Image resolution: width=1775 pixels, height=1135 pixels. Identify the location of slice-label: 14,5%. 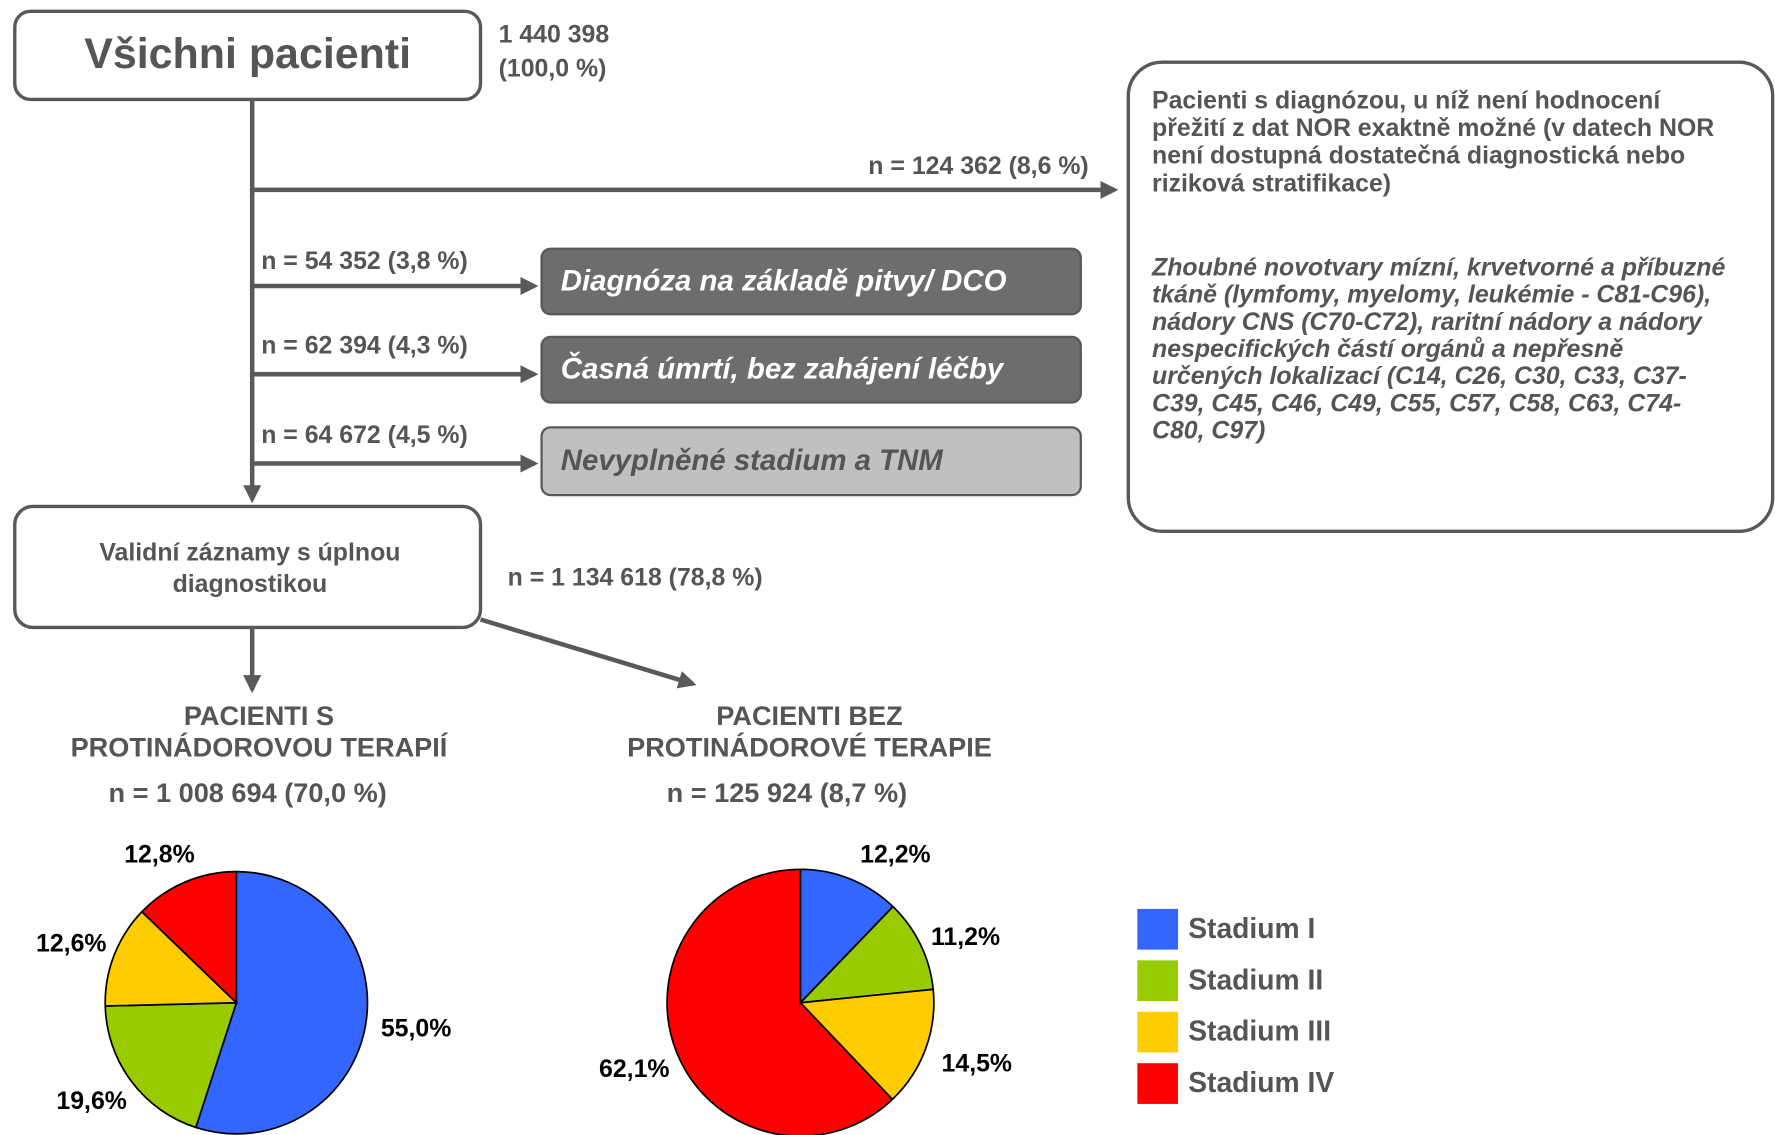
(977, 1063).